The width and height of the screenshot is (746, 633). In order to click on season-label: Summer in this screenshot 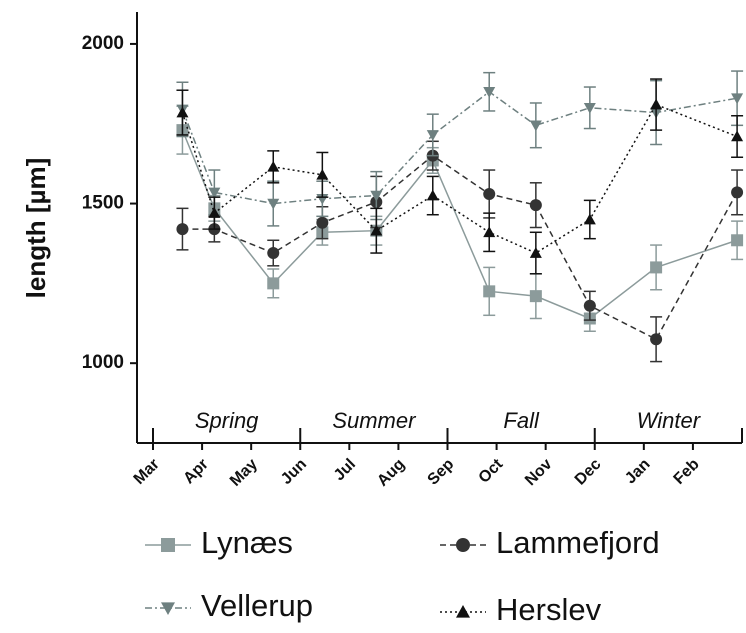, I will do `click(374, 420)`.